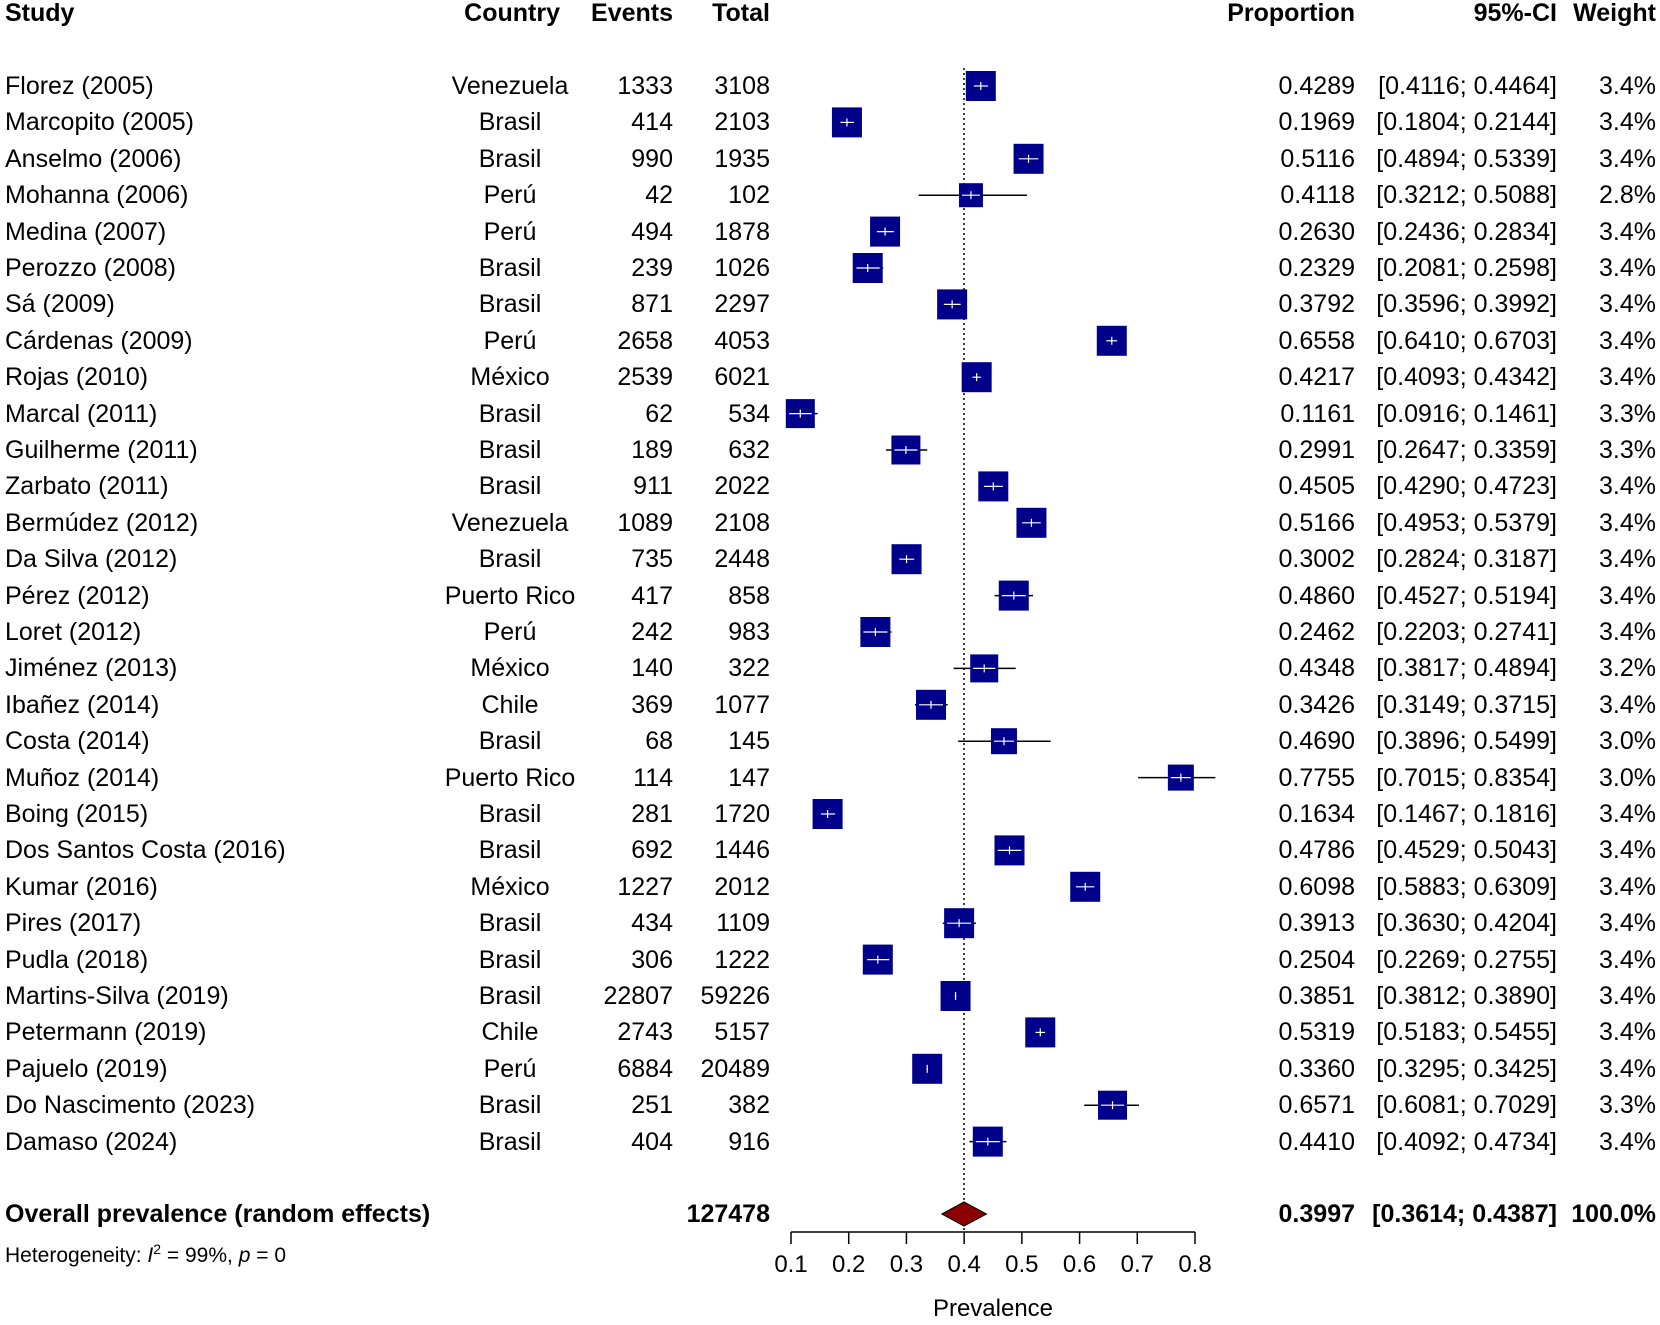 This screenshot has width=1660, height=1325. Describe the element at coordinates (993, 1308) in the screenshot. I see `x-axis-label: Prevalence` at that location.